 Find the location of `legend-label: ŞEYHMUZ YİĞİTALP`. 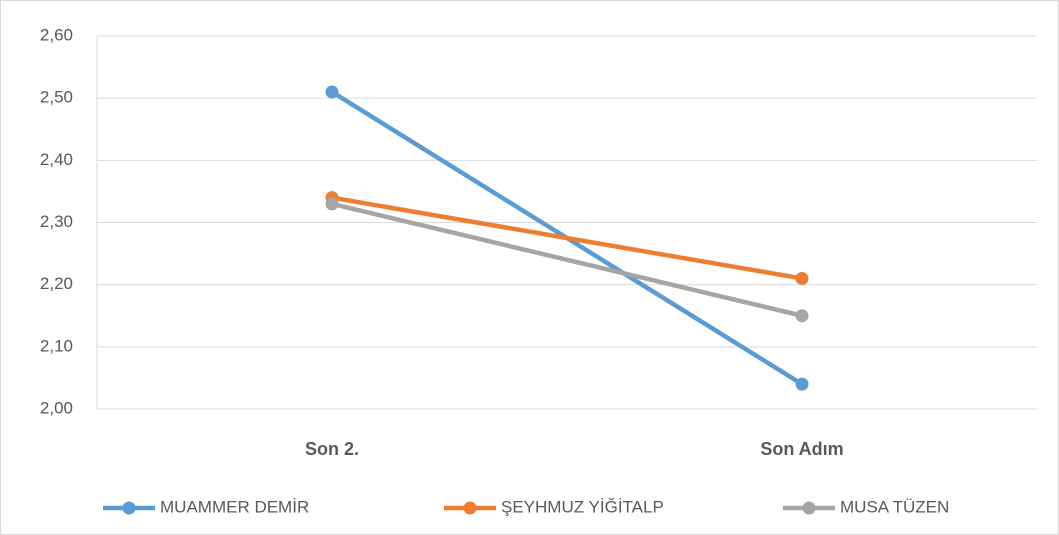

legend-label: ŞEYHMUZ YİĞİTALP is located at coordinates (582, 506).